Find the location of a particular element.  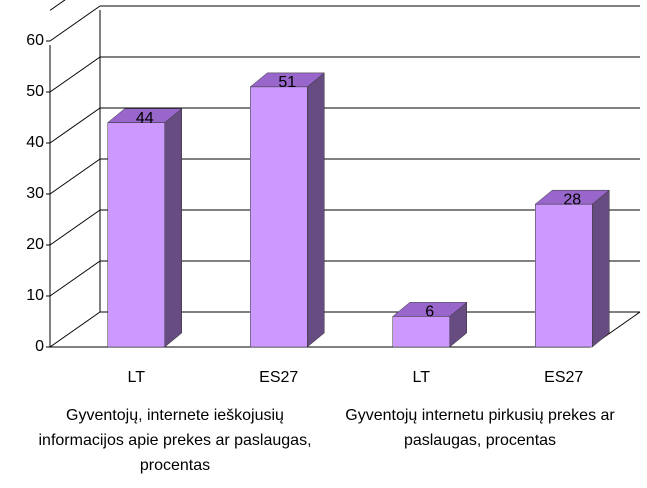

value-label: 6 is located at coordinates (429, 312).